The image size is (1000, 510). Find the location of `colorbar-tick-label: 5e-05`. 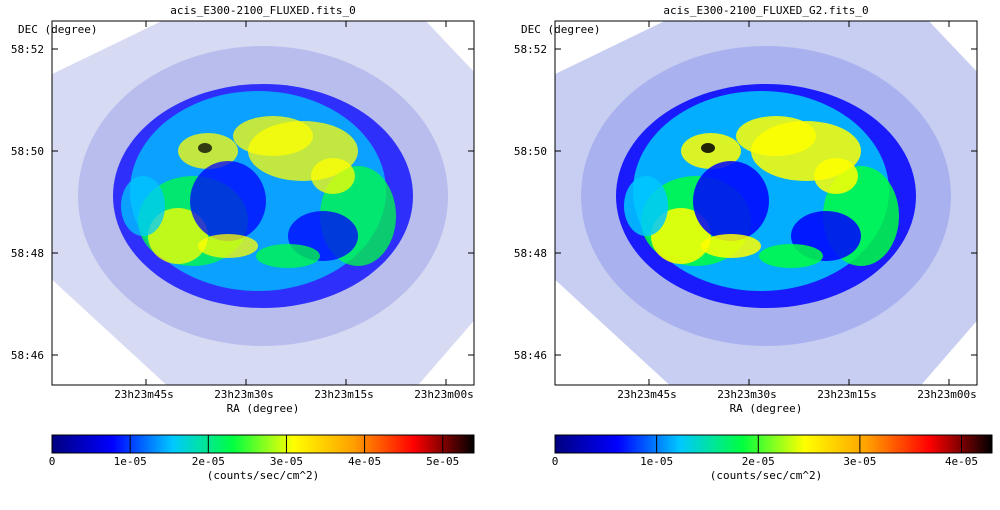

colorbar-tick-label: 5e-05 is located at coordinates (442, 461).